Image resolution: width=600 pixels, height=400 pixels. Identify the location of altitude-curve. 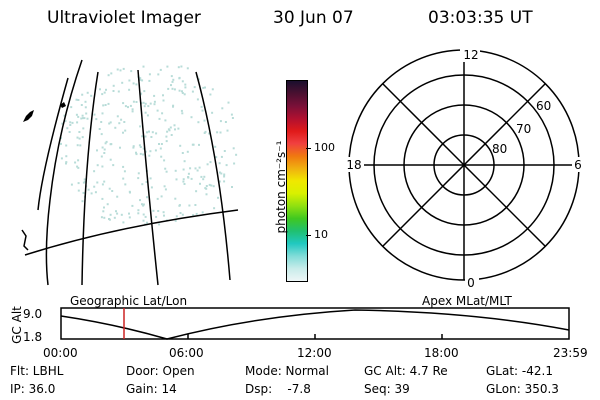
(315, 324).